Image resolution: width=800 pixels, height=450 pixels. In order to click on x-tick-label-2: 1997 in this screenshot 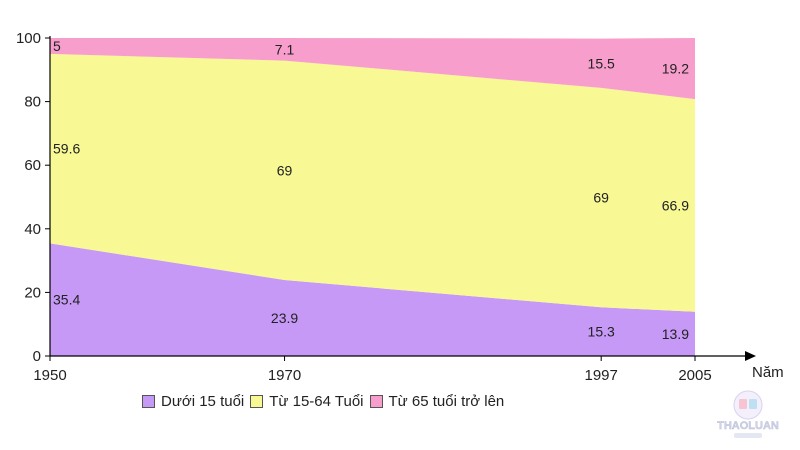, I will do `click(600, 375)`.